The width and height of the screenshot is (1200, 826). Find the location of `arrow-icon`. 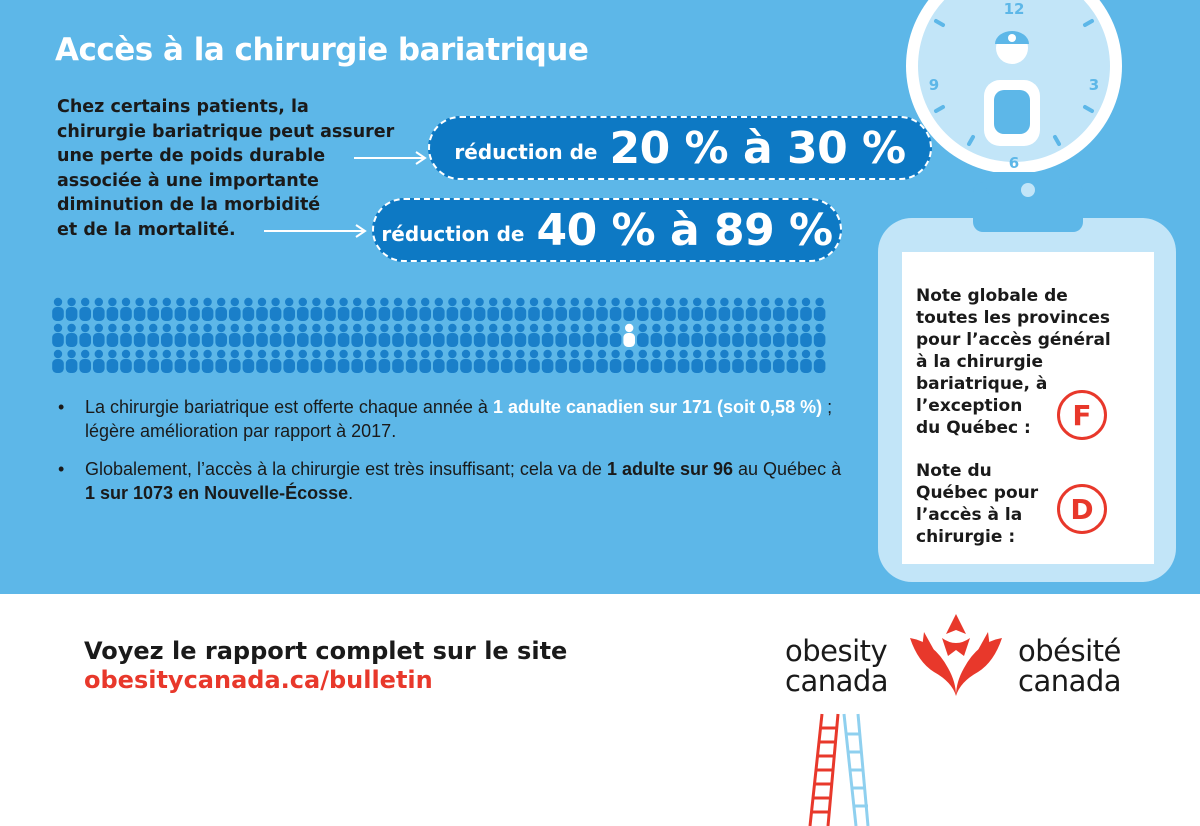

arrow-icon is located at coordinates (390, 158).